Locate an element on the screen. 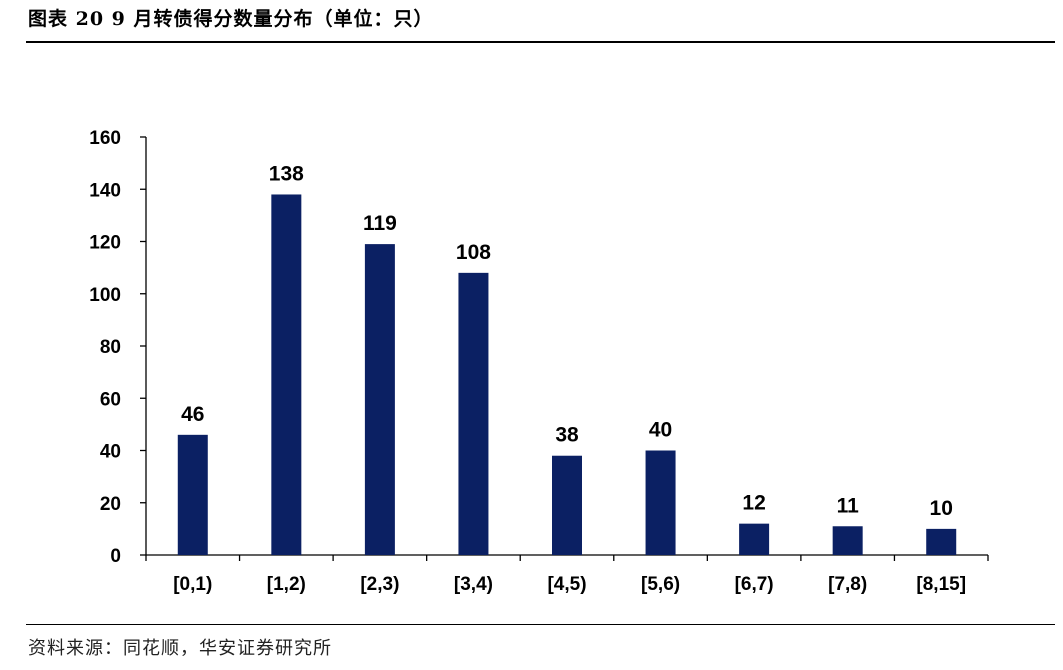  x-category-label: [0,1) is located at coordinates (192, 584).